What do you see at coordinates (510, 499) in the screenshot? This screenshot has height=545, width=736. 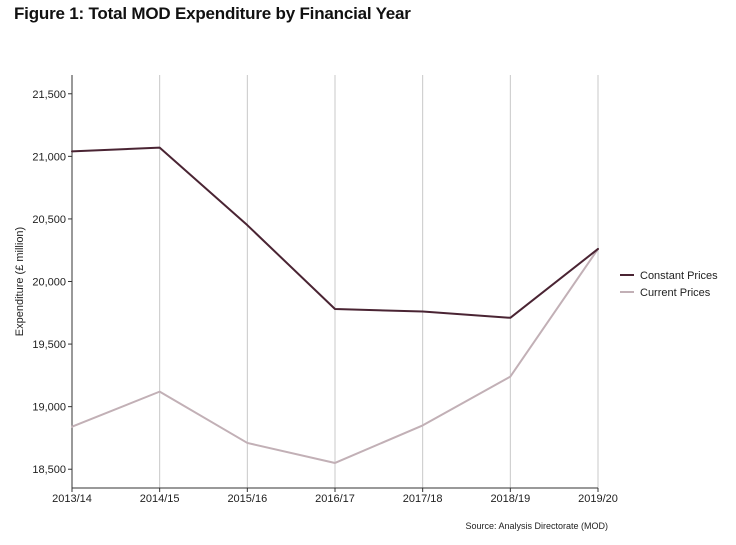 I see `x-tick-label: 2018/19` at bounding box center [510, 499].